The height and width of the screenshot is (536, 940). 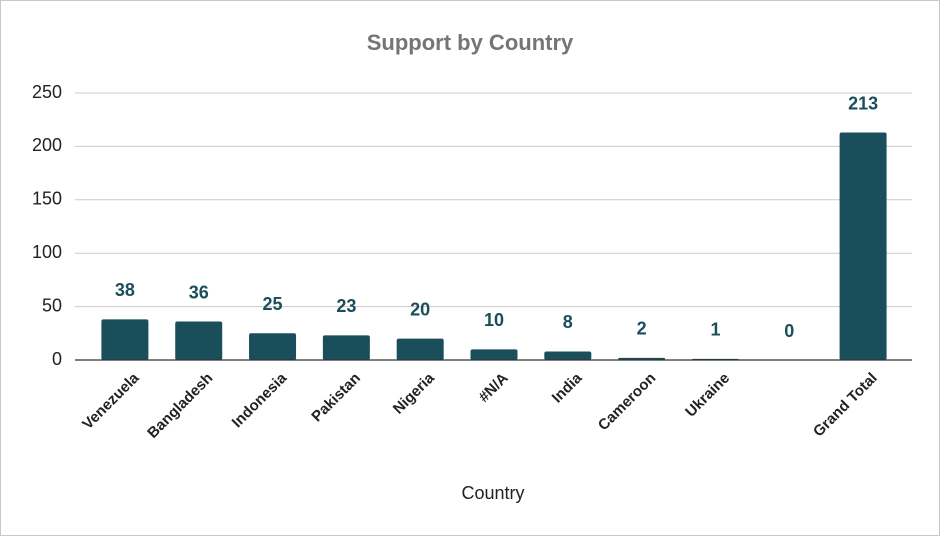 I want to click on y-tick-label: 0, so click(x=57, y=359).